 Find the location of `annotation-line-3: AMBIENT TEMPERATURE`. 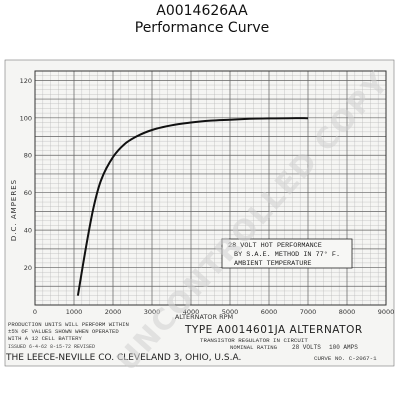

annotation-line-3: AMBIENT TEMPERATURE is located at coordinates (273, 264).